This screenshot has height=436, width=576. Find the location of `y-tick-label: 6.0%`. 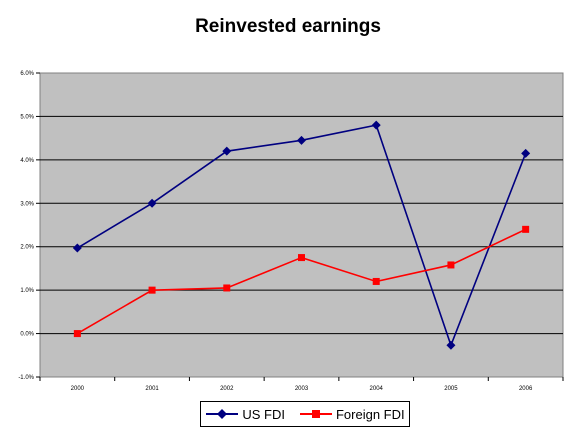

y-tick-label: 6.0% is located at coordinates (27, 74).